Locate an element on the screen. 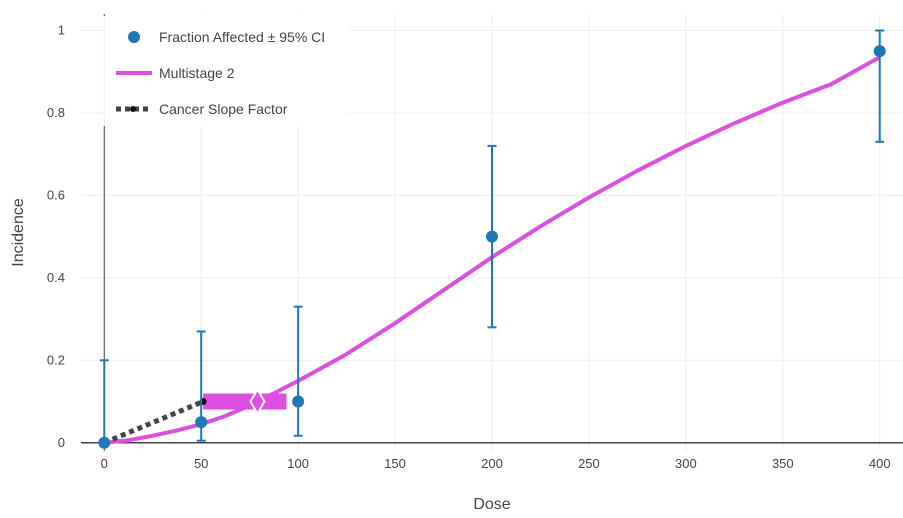  bmd-interval-bar is located at coordinates (245, 401).